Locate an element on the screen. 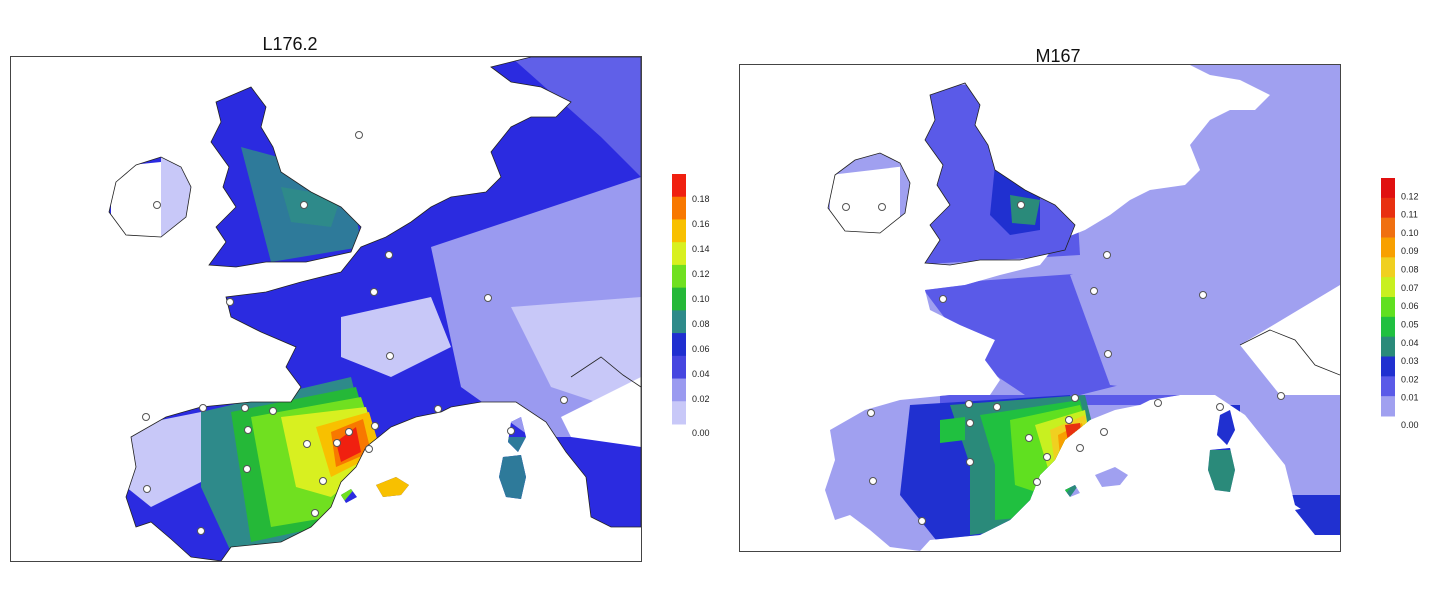  legend-tick-label: 0.09 is located at coordinates (1410, 251).